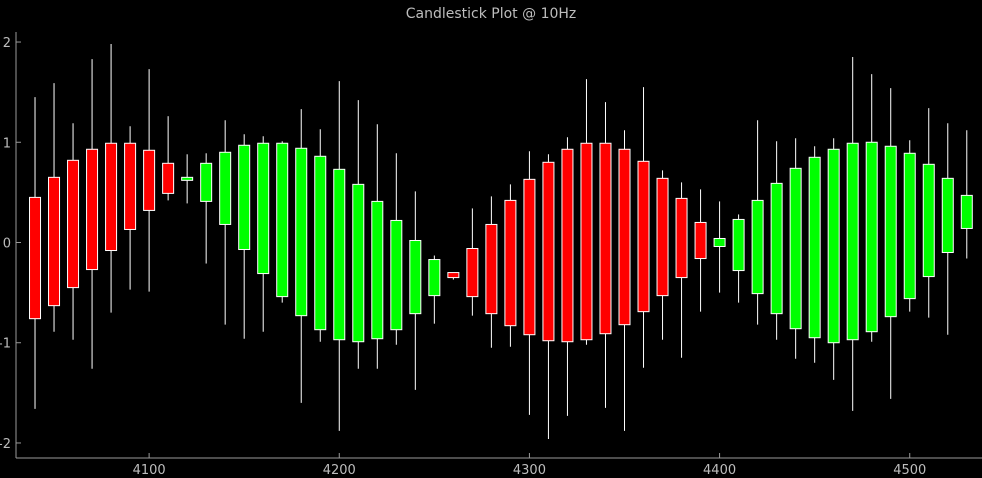 The height and width of the screenshot is (478, 982). What do you see at coordinates (909, 470) in the screenshot?
I see `x-tick-label: 4500` at bounding box center [909, 470].